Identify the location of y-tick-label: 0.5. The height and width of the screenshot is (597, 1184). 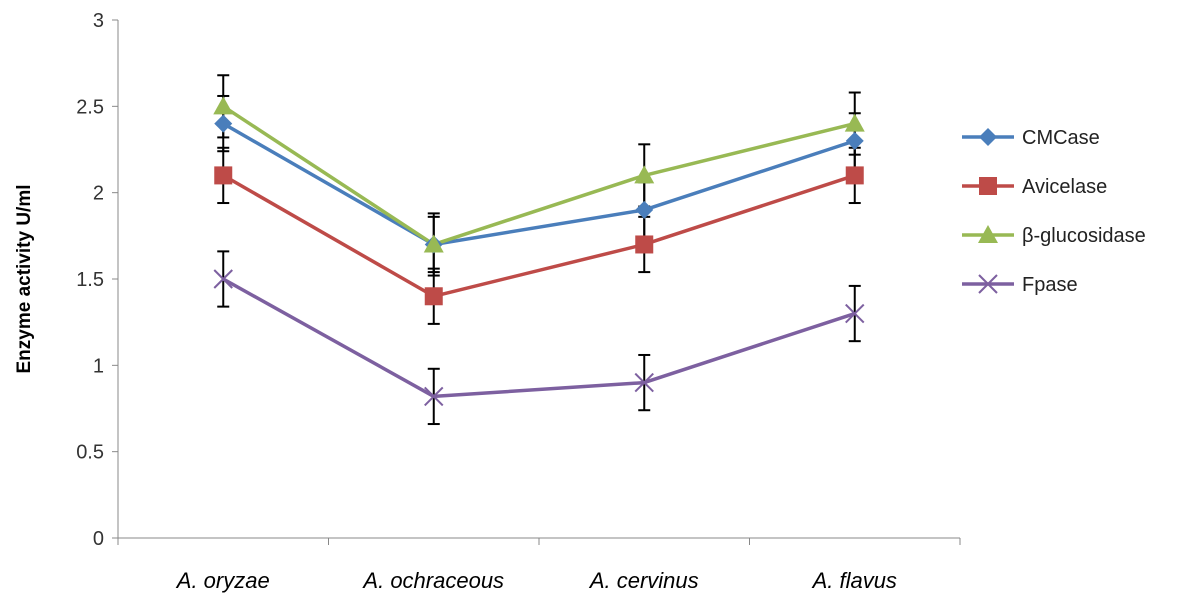
(90, 453).